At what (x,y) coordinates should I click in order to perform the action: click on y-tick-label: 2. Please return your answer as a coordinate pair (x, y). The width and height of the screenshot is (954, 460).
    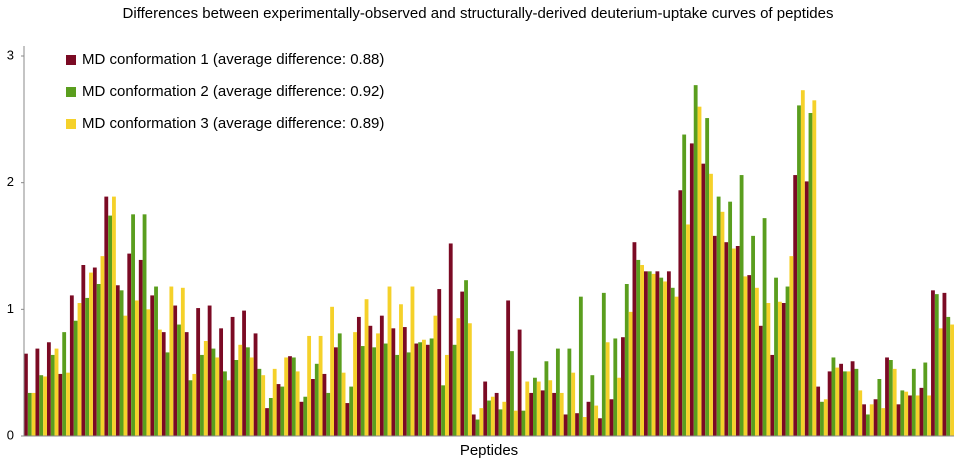
    Looking at the image, I should click on (10, 181).